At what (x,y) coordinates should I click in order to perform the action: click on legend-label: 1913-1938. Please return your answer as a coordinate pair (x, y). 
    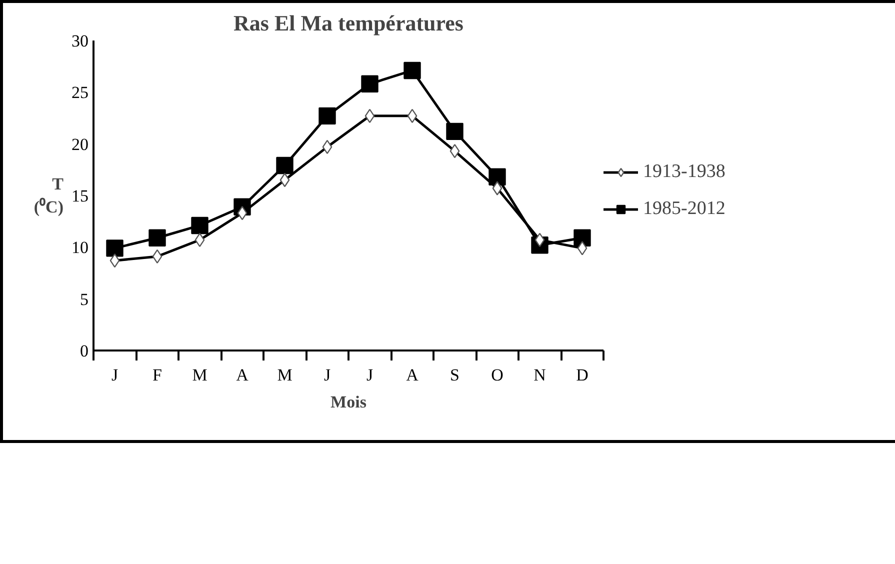
    Looking at the image, I should click on (684, 172).